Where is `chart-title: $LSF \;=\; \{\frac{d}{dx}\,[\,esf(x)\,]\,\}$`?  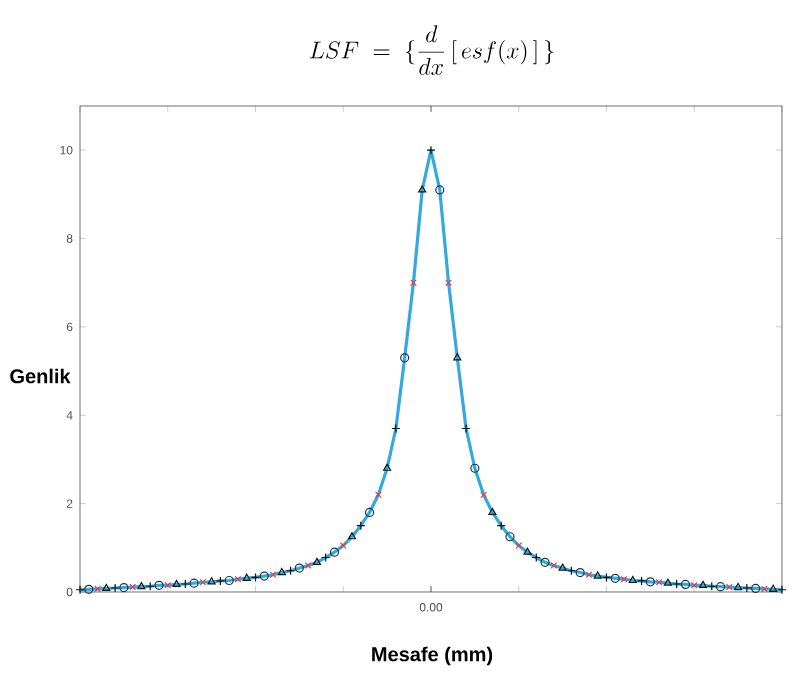 chart-title: $LSF \;=\; \{\frac{d}{dx}\,[\,esf(x)\,]\,\}$ is located at coordinates (431, 50).